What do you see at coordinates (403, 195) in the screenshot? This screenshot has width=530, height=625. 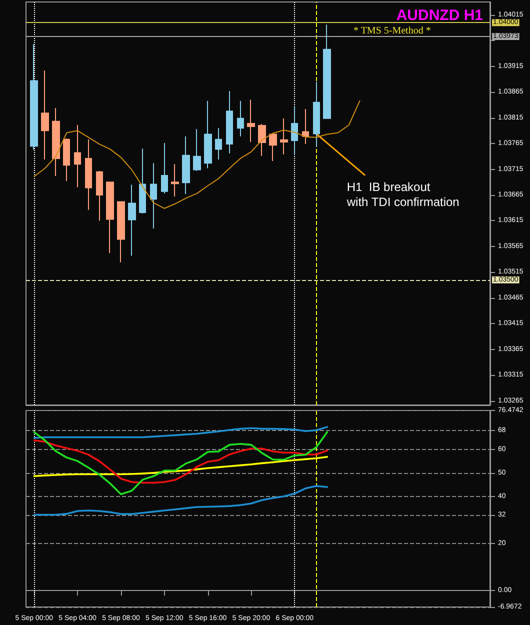 I see `annotation: H1 IB breakout with TDI confirmation` at bounding box center [403, 195].